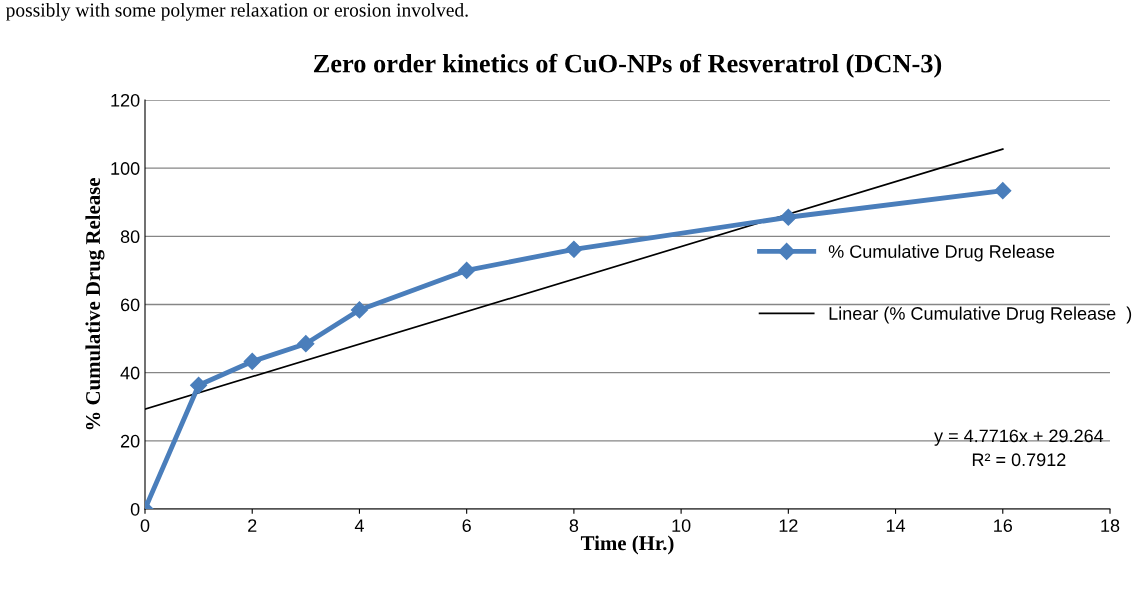 Image resolution: width=1136 pixels, height=590 pixels. Describe the element at coordinates (130, 305) in the screenshot. I see `y-tick-label: 60` at that location.